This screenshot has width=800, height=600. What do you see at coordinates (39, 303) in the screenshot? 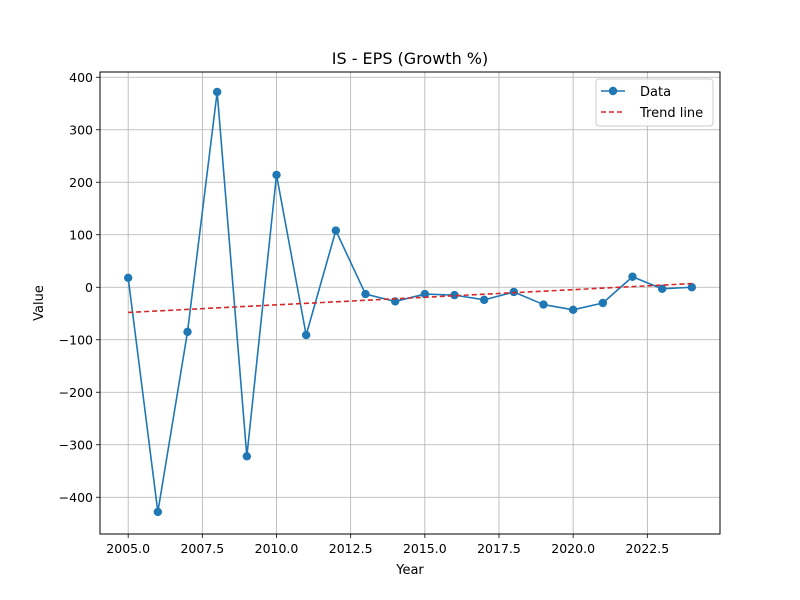
I see `y-axis-title: Value` at bounding box center [39, 303].